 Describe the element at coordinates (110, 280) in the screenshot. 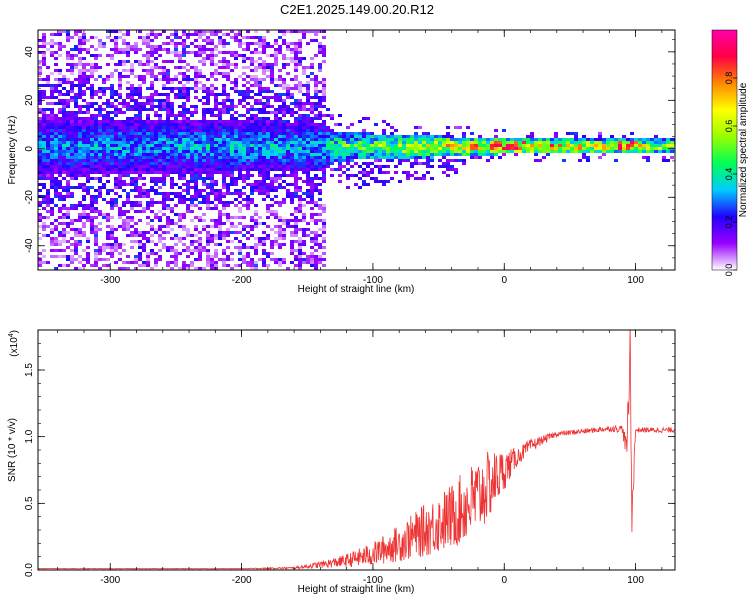

I see `spectrogram-xtick-label: -300` at that location.